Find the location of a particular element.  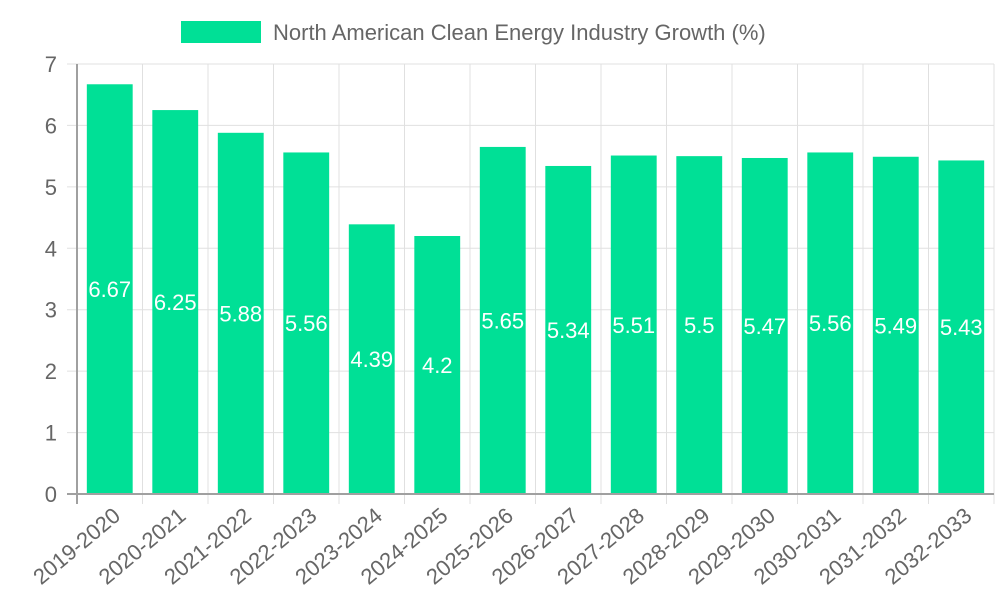

y-tick-label: 5 is located at coordinates (51, 187).